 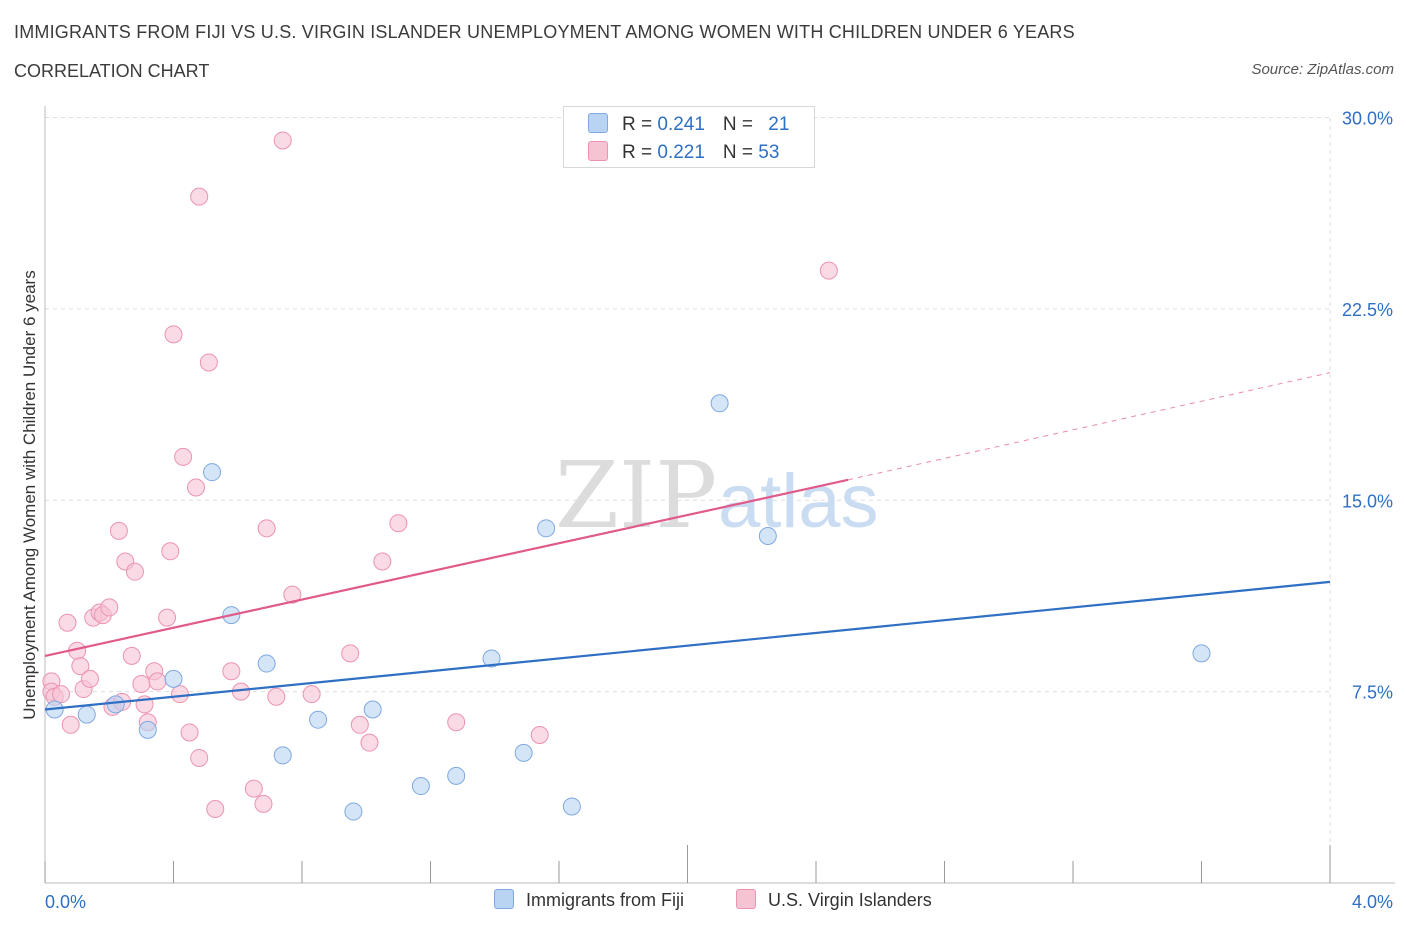 I want to click on source-credit: Source: ZipAtlas.com, so click(x=1322, y=69).